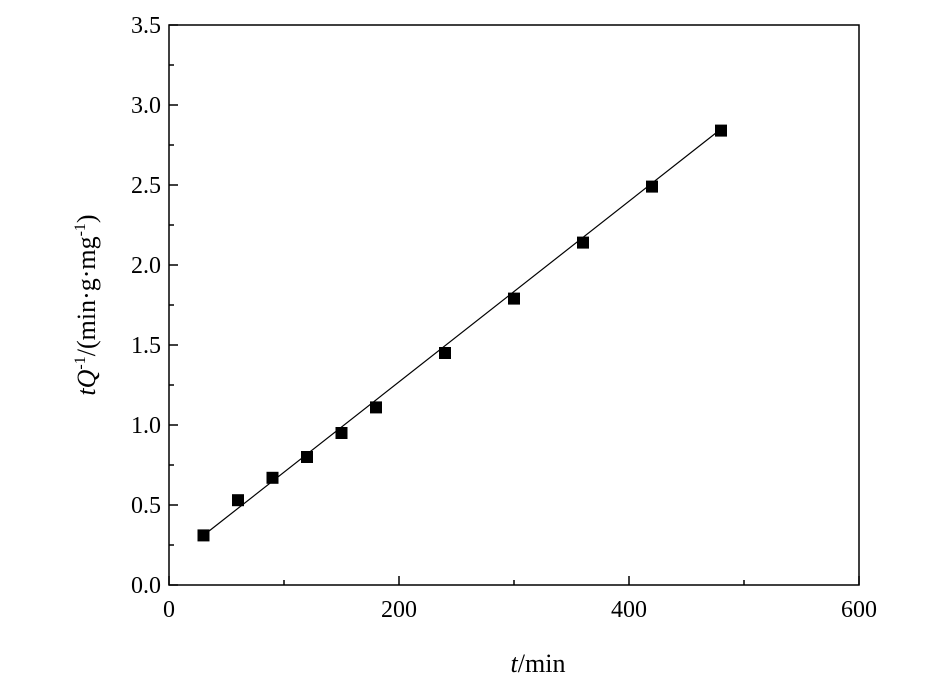 This screenshot has height=698, width=933. What do you see at coordinates (146, 26) in the screenshot?
I see `y-tick-label: 3.5` at bounding box center [146, 26].